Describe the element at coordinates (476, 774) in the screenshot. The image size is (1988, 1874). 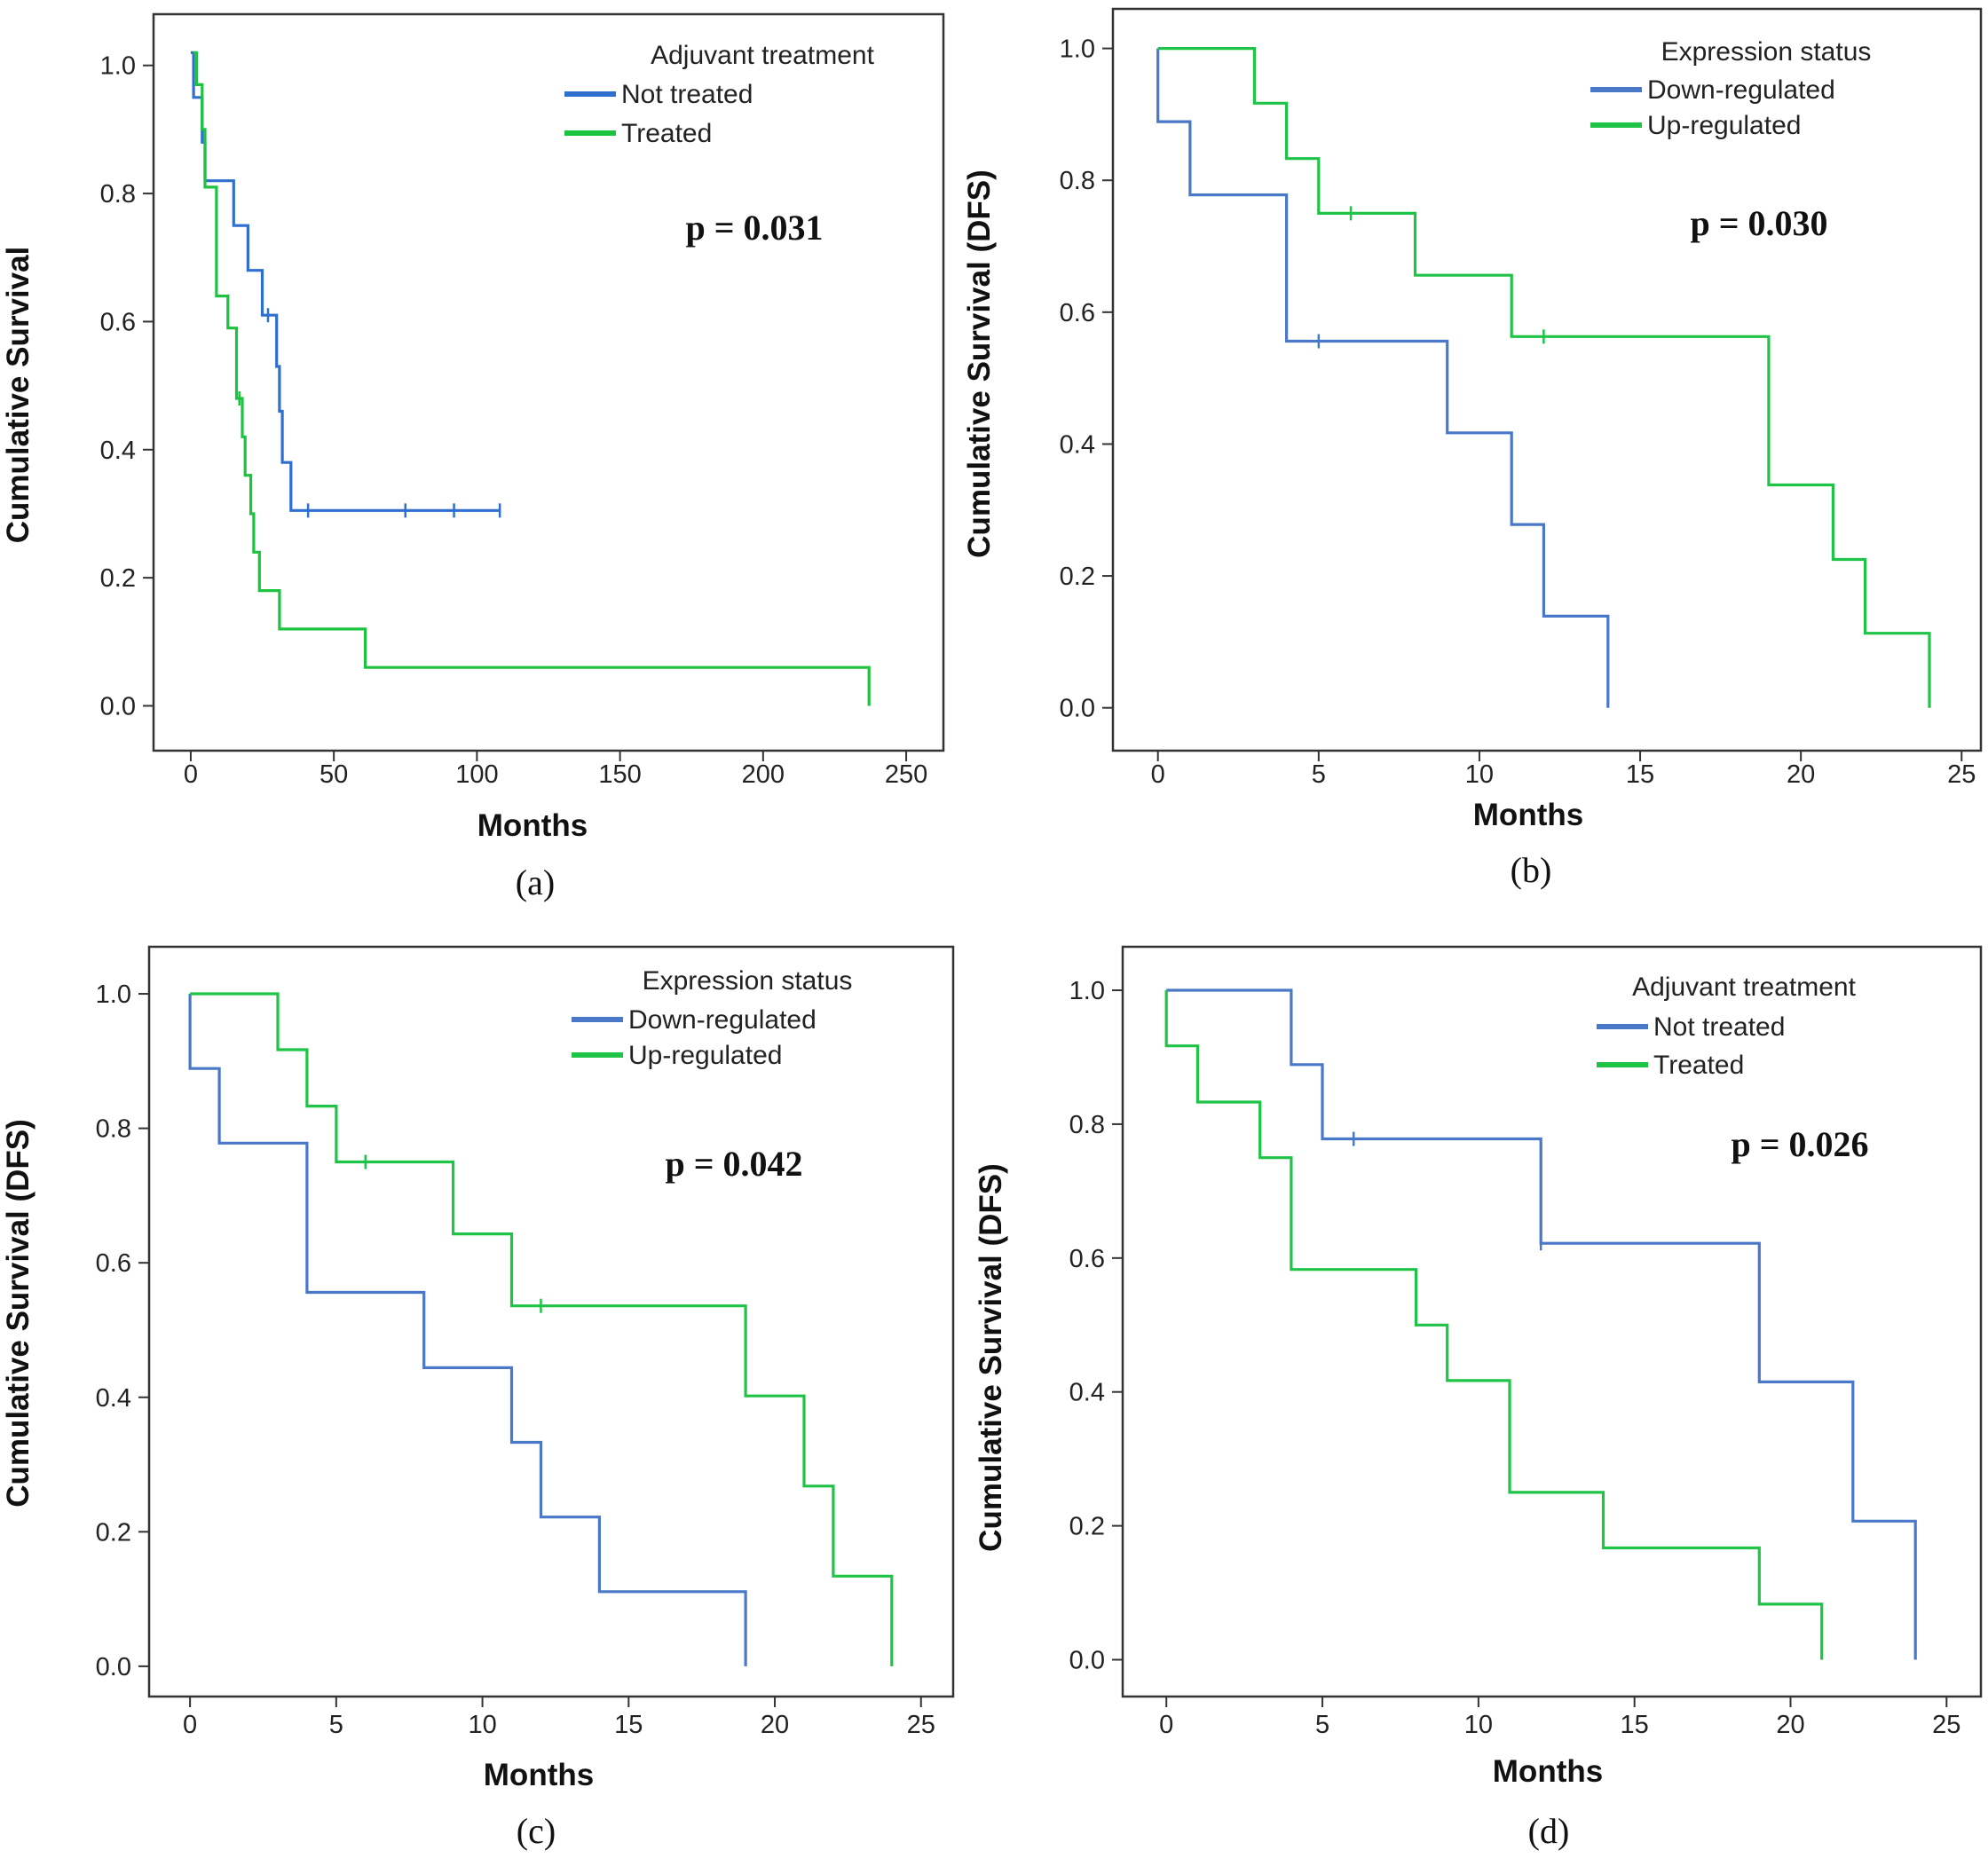
I see `x-tick-label: 100` at that location.